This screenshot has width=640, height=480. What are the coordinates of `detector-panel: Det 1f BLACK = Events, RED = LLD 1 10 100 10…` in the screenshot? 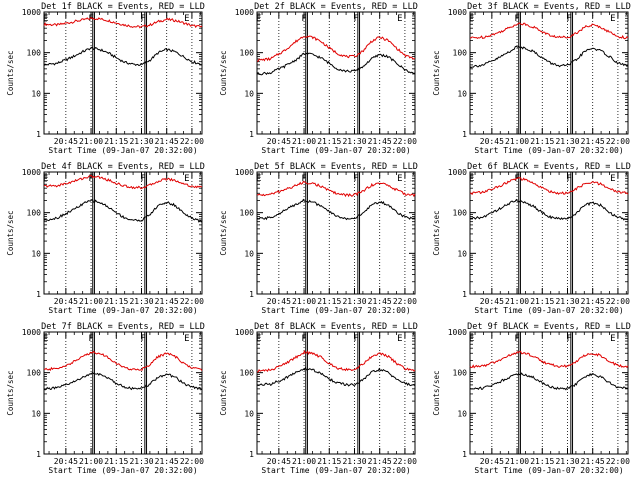 It's located at (105, 78).